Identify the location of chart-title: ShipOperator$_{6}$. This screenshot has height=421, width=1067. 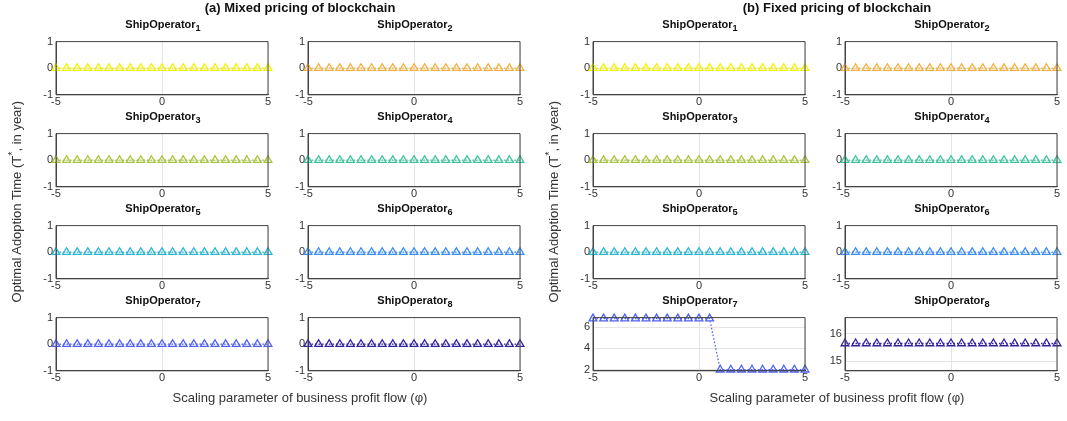
(415, 210).